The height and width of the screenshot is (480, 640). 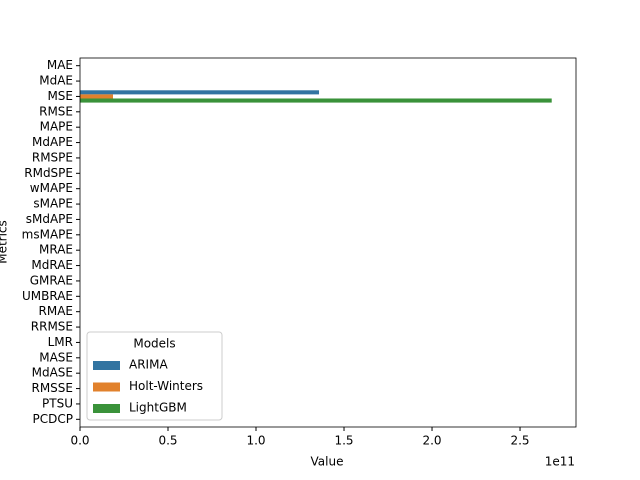 What do you see at coordinates (56, 311) in the screenshot?
I see `y-tick-label: RMAE` at bounding box center [56, 311].